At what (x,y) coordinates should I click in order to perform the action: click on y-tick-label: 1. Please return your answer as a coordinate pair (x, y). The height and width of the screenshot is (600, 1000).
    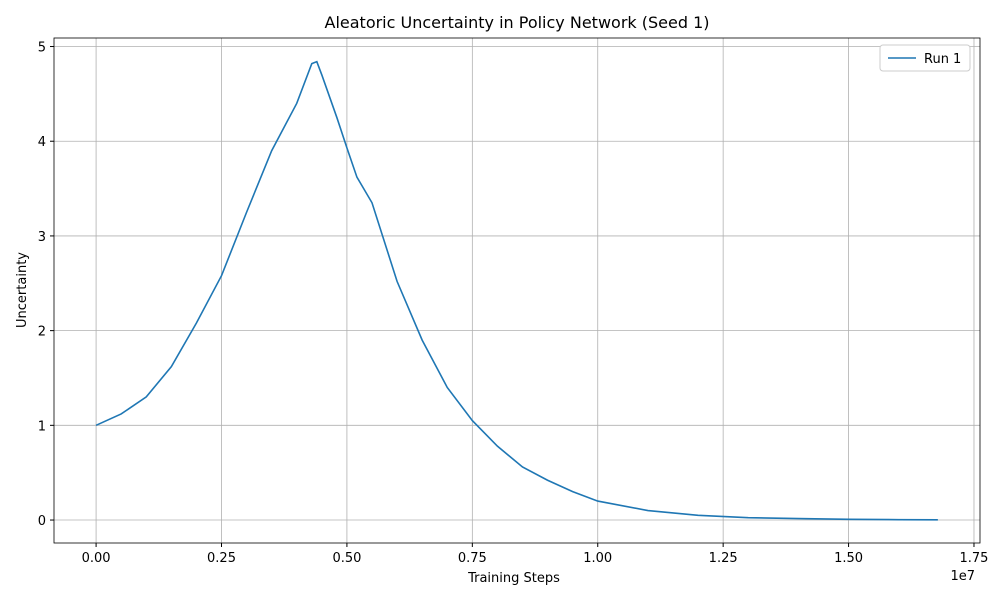
    Looking at the image, I should click on (42, 426).